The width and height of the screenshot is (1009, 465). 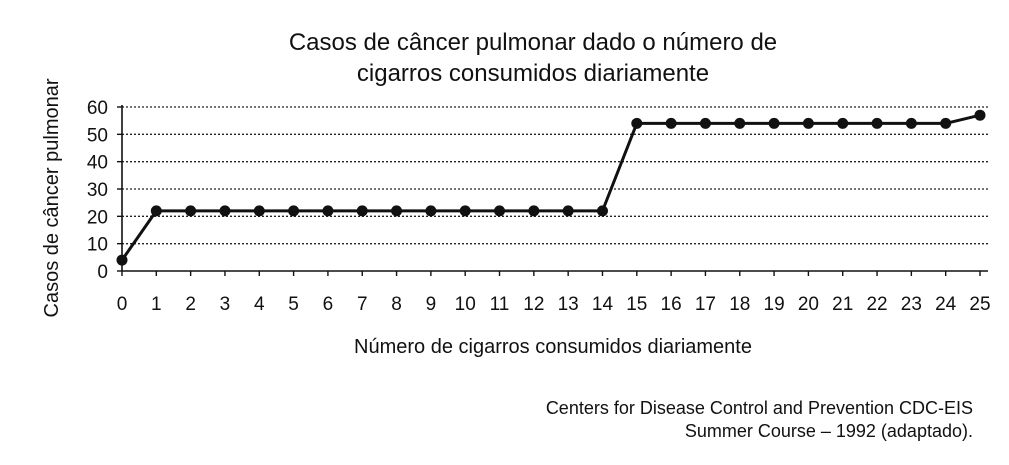 I want to click on x-tick-label-18: 18, so click(x=739, y=304).